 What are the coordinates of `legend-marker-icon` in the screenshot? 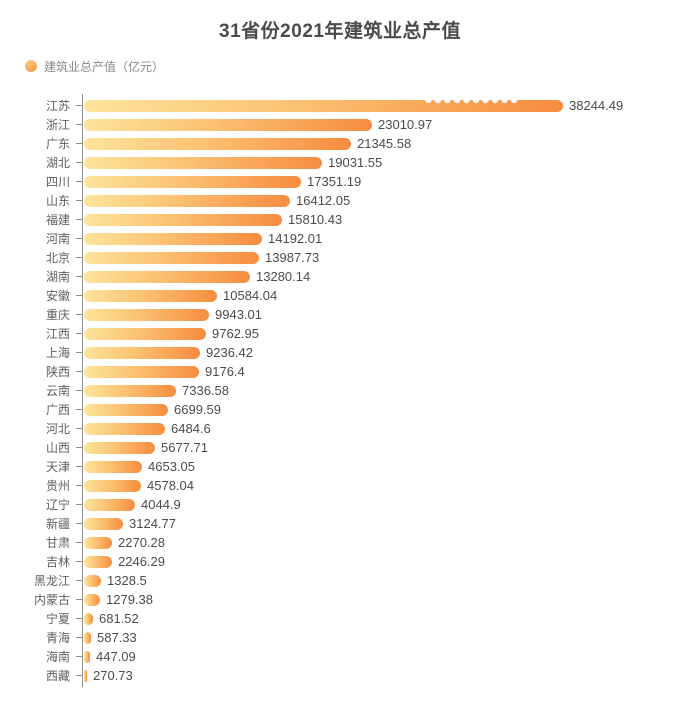 It's located at (31, 66).